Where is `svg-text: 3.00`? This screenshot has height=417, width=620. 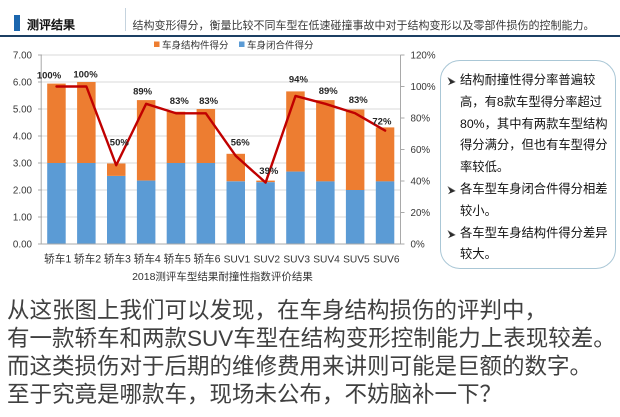
svg-text: 3.00 is located at coordinates (23, 164).